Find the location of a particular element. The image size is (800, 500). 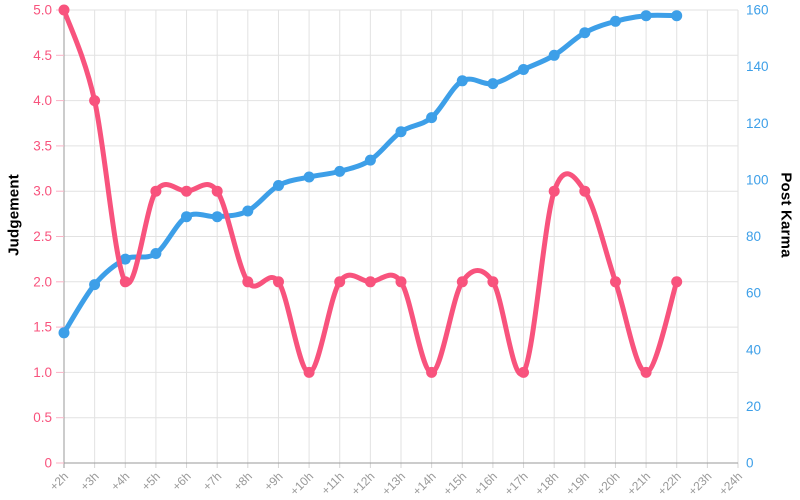

right-tick-label: 20 is located at coordinates (753, 406).